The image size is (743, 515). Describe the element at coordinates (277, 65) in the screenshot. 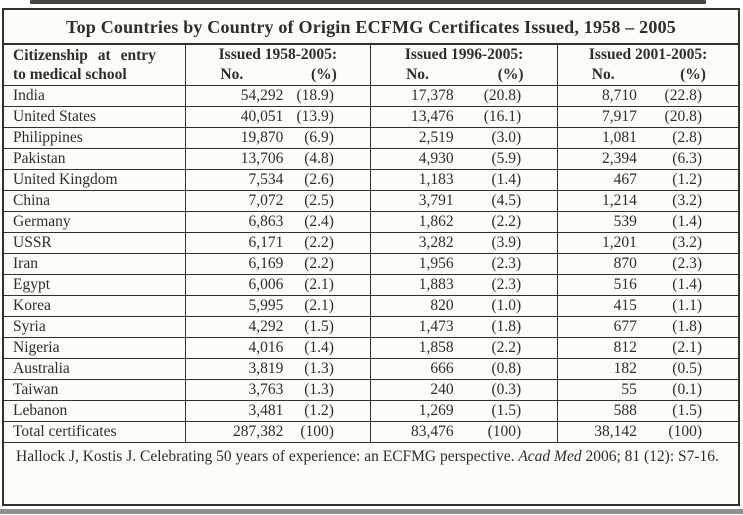

I see `column-group-header-1958-2005: Issued 1958-2005: No. (%)` at that location.